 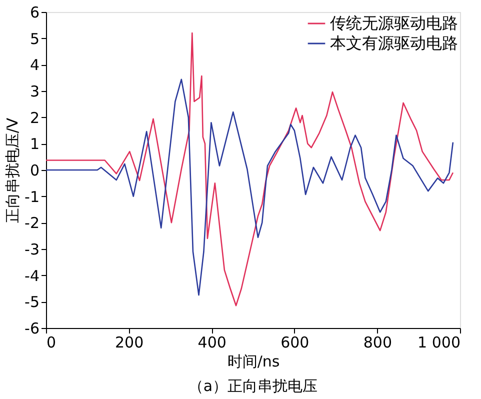 What do you see at coordinates (439, 343) in the screenshot?
I see `x-tick-label: 1 000` at bounding box center [439, 343].